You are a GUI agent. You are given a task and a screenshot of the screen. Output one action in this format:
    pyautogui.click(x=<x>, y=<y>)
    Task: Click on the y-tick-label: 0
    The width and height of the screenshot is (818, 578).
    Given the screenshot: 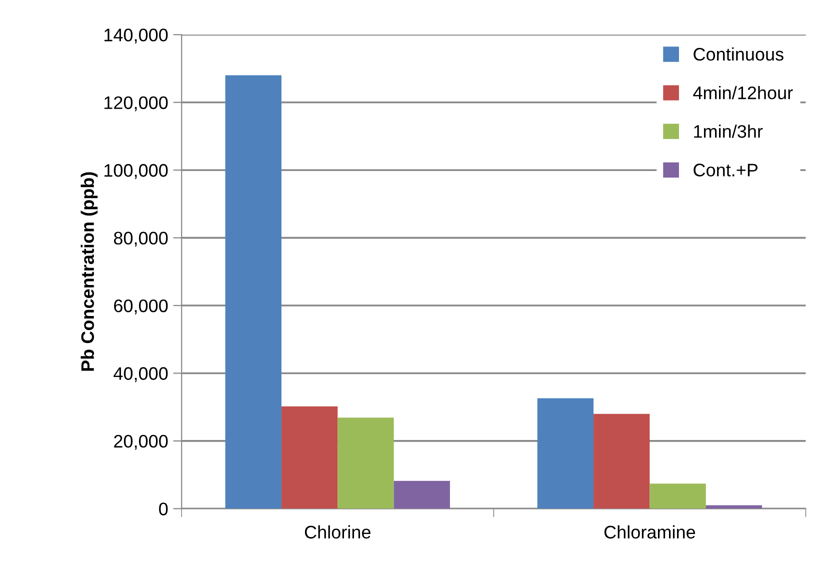 What is the action you would take?
    pyautogui.click(x=163, y=509)
    